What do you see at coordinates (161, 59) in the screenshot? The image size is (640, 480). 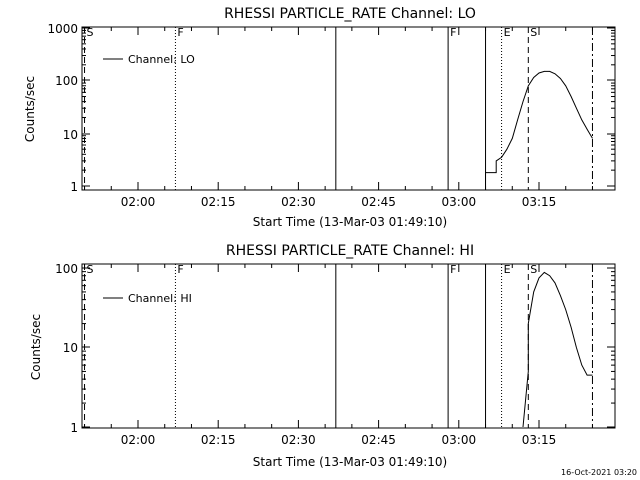 I see `legend-label: Channel: LO` at bounding box center [161, 59].